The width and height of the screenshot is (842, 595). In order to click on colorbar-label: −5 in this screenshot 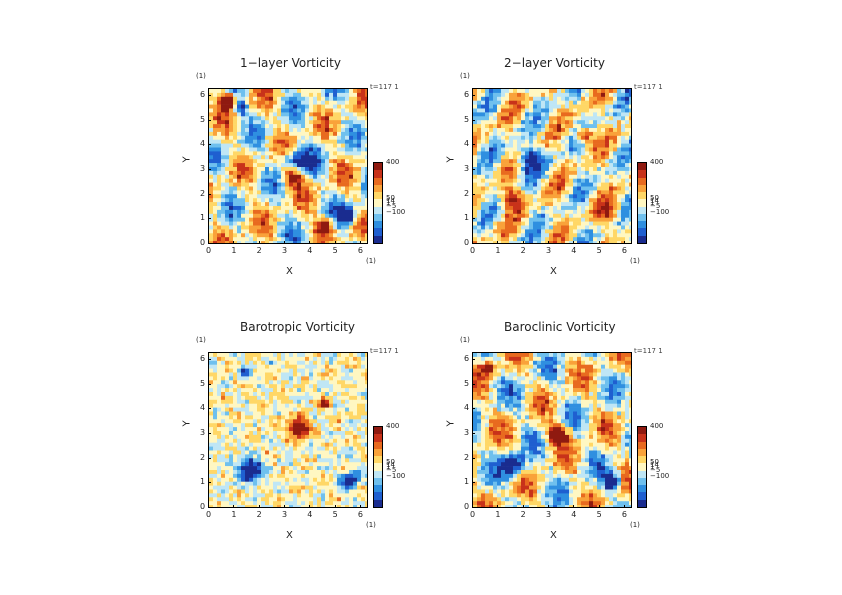, I will do `click(391, 206)`.